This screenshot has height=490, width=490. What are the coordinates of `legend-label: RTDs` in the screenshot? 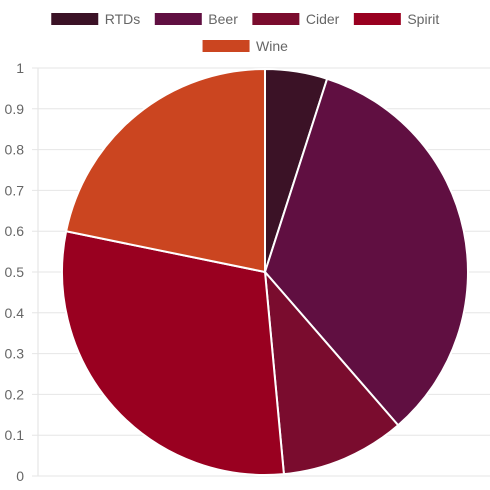 It's located at (123, 19).